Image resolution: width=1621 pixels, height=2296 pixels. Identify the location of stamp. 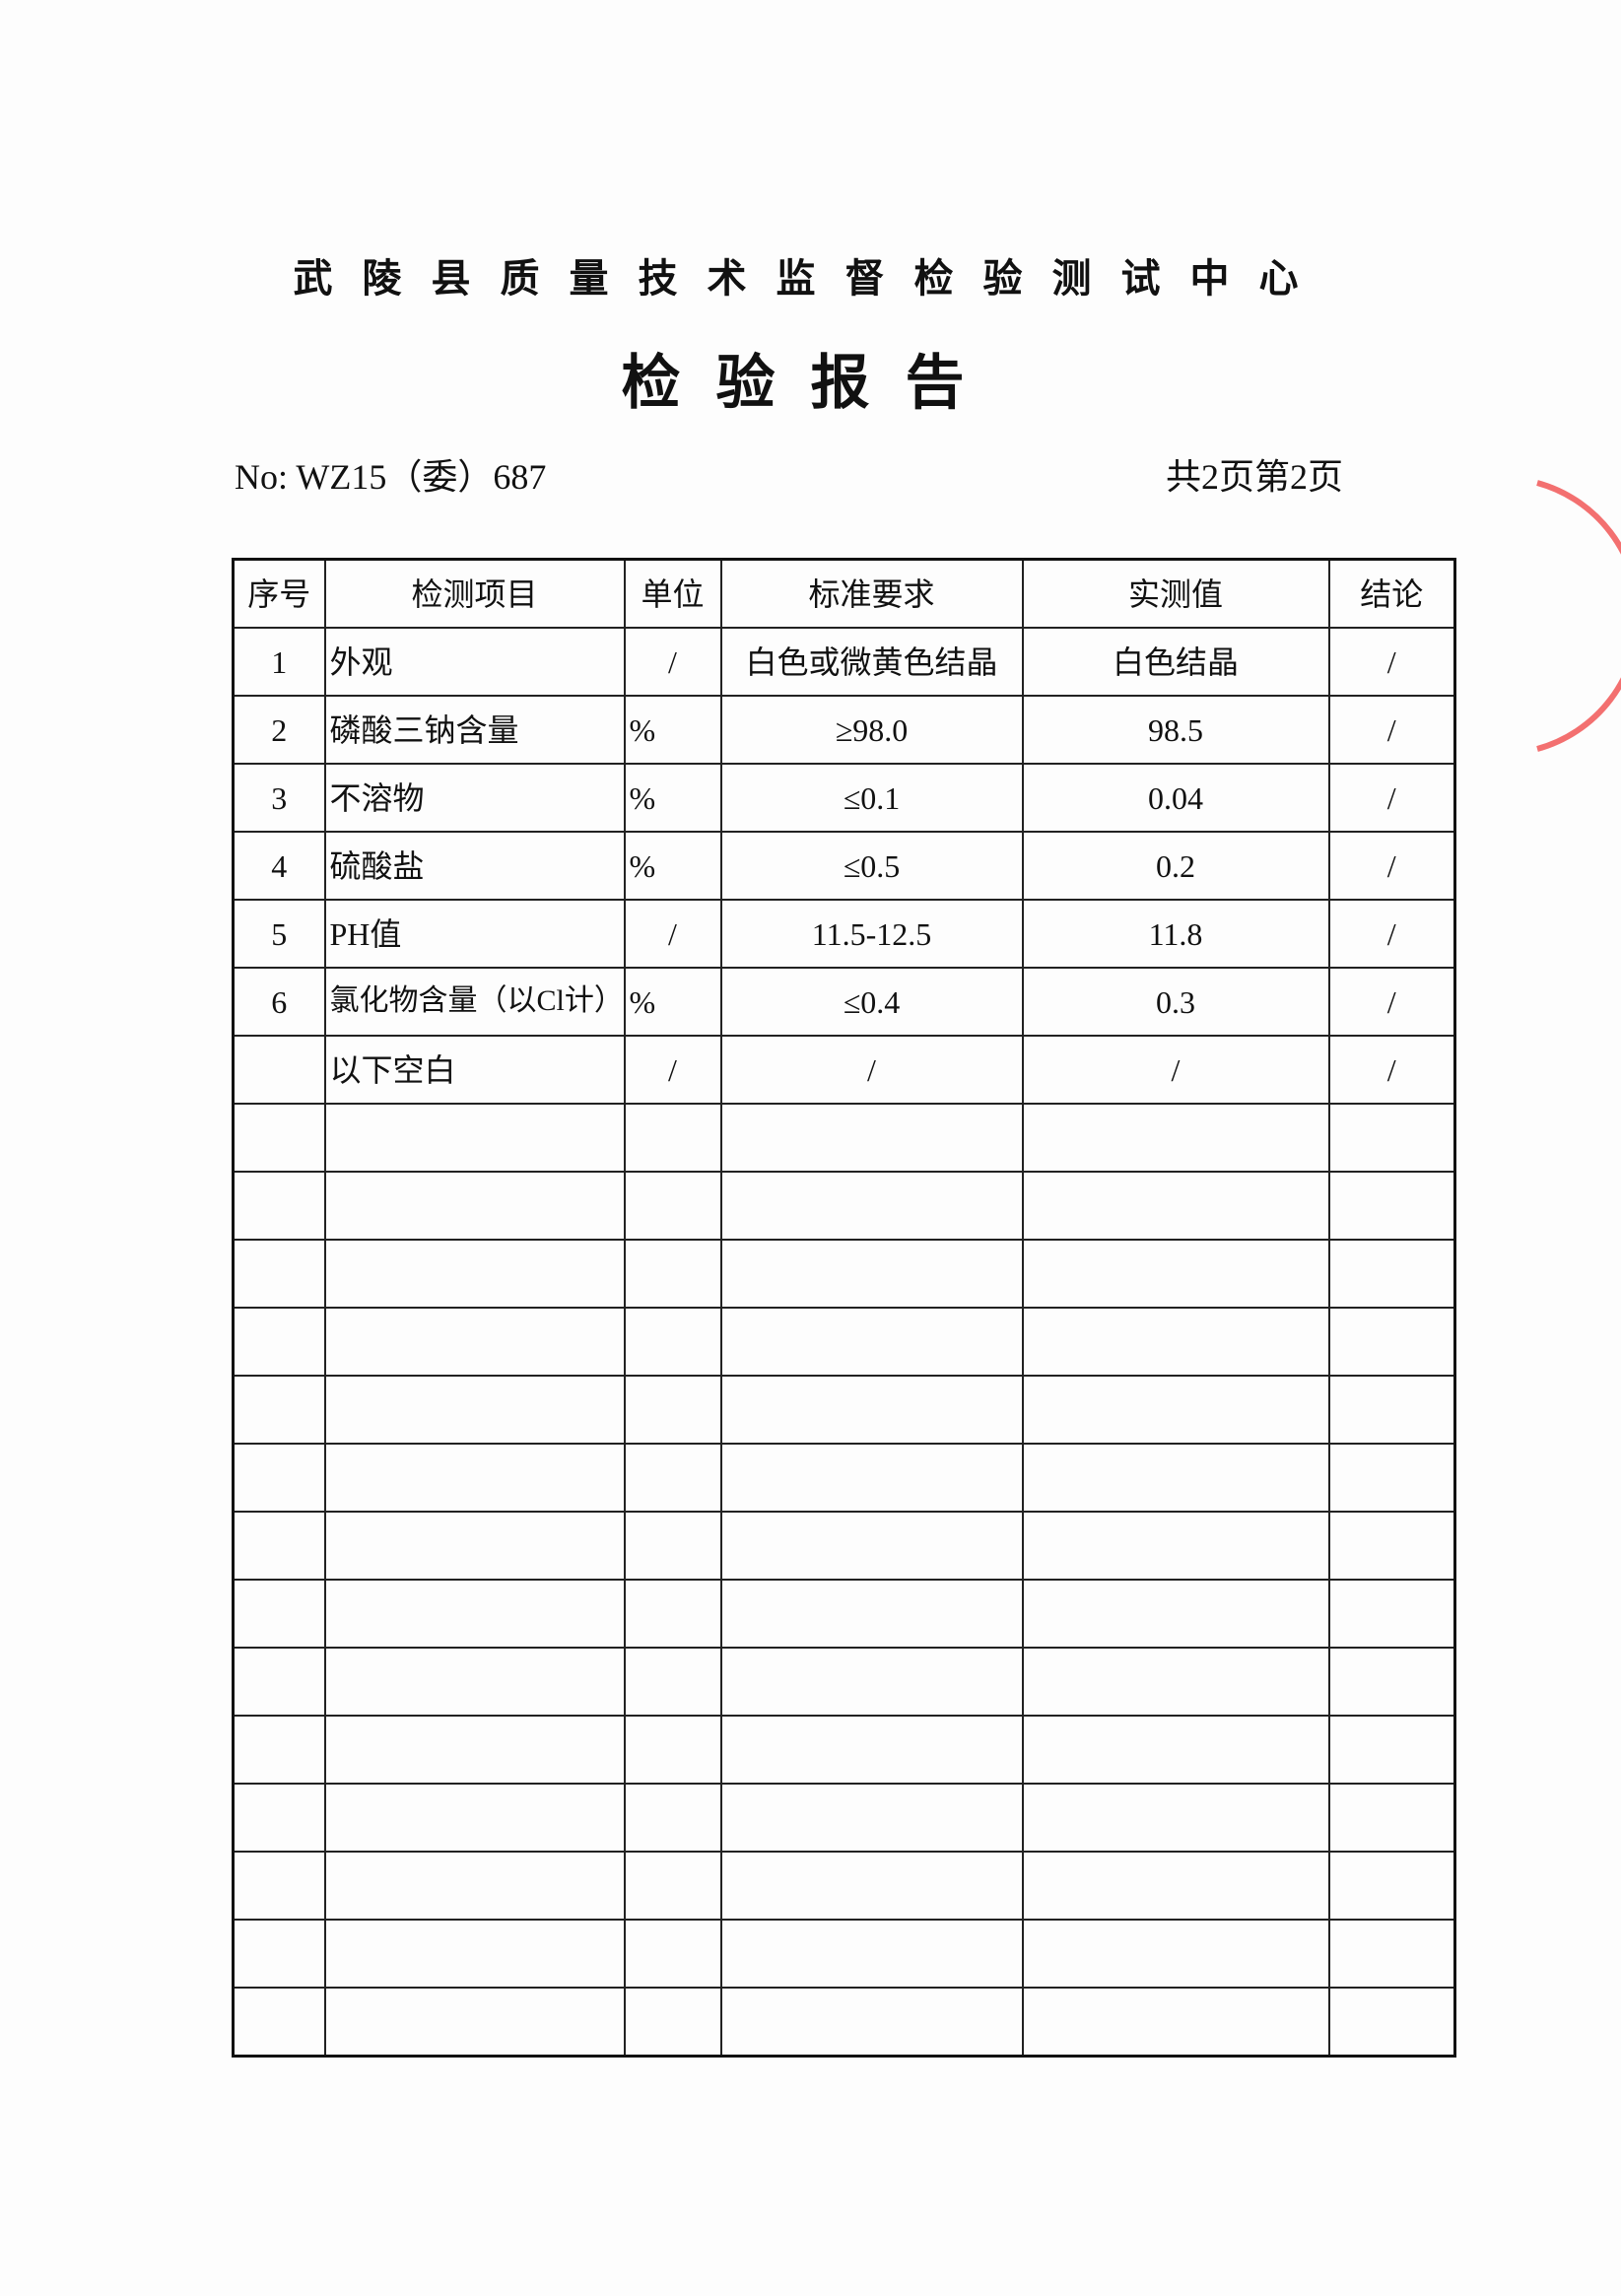
(1579, 616).